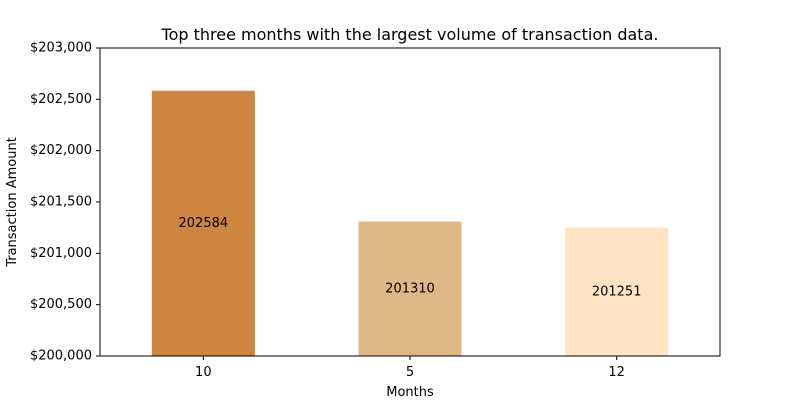 The height and width of the screenshot is (400, 800). I want to click on data-label-12: 201251, so click(617, 291).